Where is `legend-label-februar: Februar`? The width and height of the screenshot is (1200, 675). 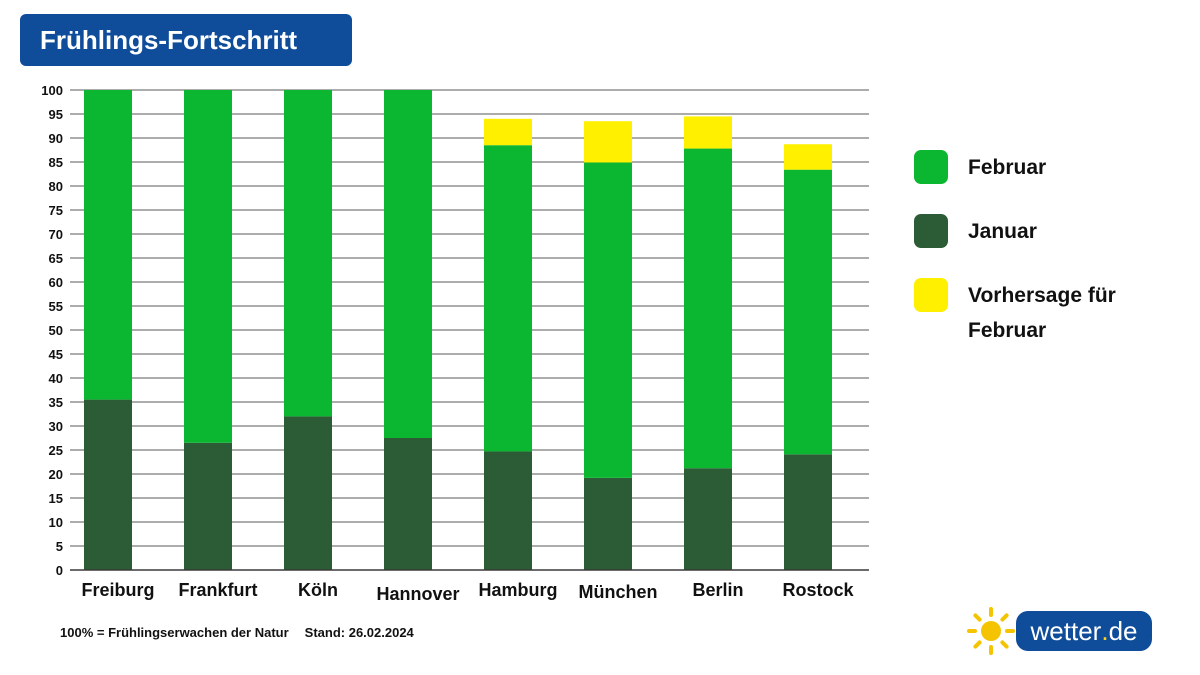
legend-label-februar: Februar is located at coordinates (1007, 167).